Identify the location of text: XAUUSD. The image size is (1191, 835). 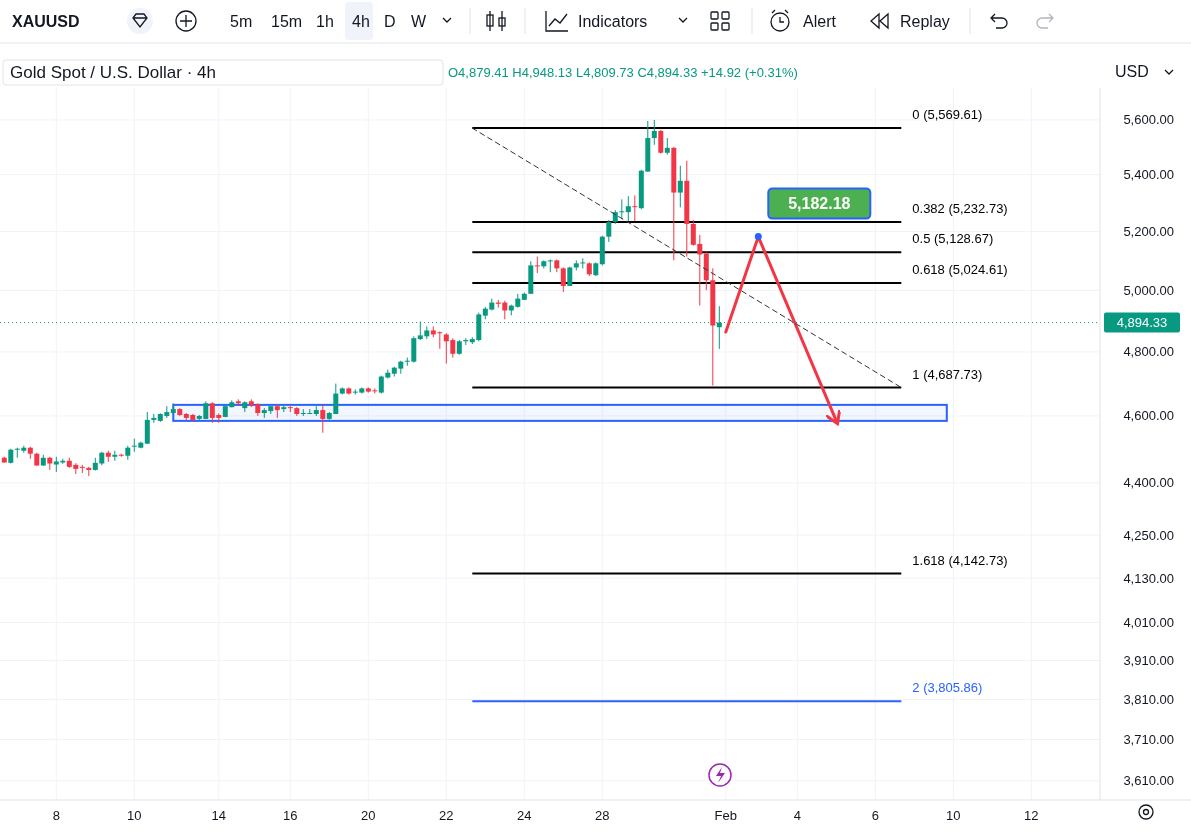
(46, 21).